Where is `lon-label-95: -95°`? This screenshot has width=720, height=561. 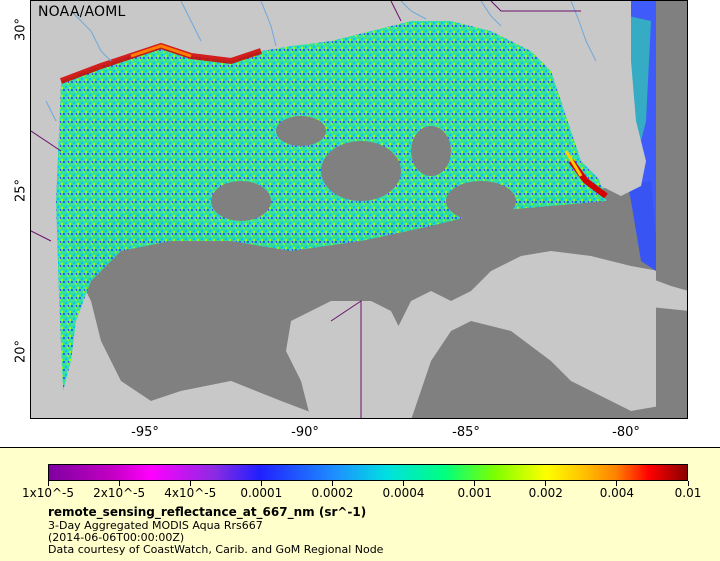
lon-label-95: -95° is located at coordinates (145, 432).